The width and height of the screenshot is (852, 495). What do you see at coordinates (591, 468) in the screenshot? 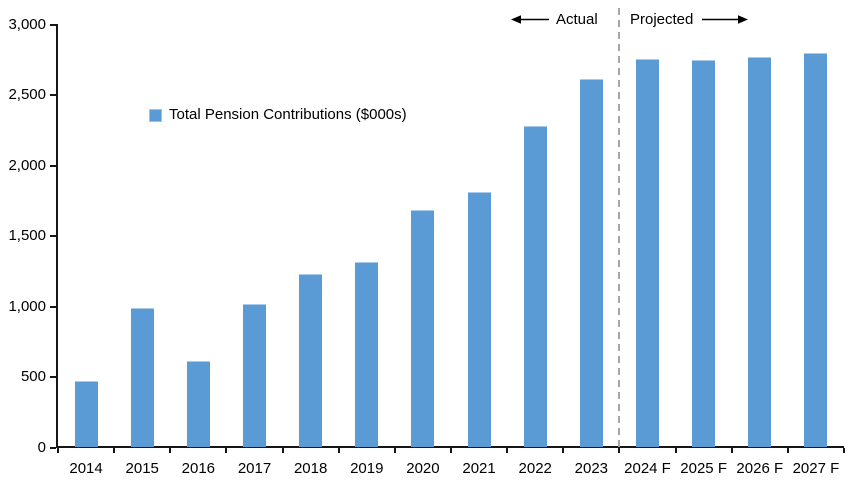
I see `x-axis-label: 2023` at bounding box center [591, 468].